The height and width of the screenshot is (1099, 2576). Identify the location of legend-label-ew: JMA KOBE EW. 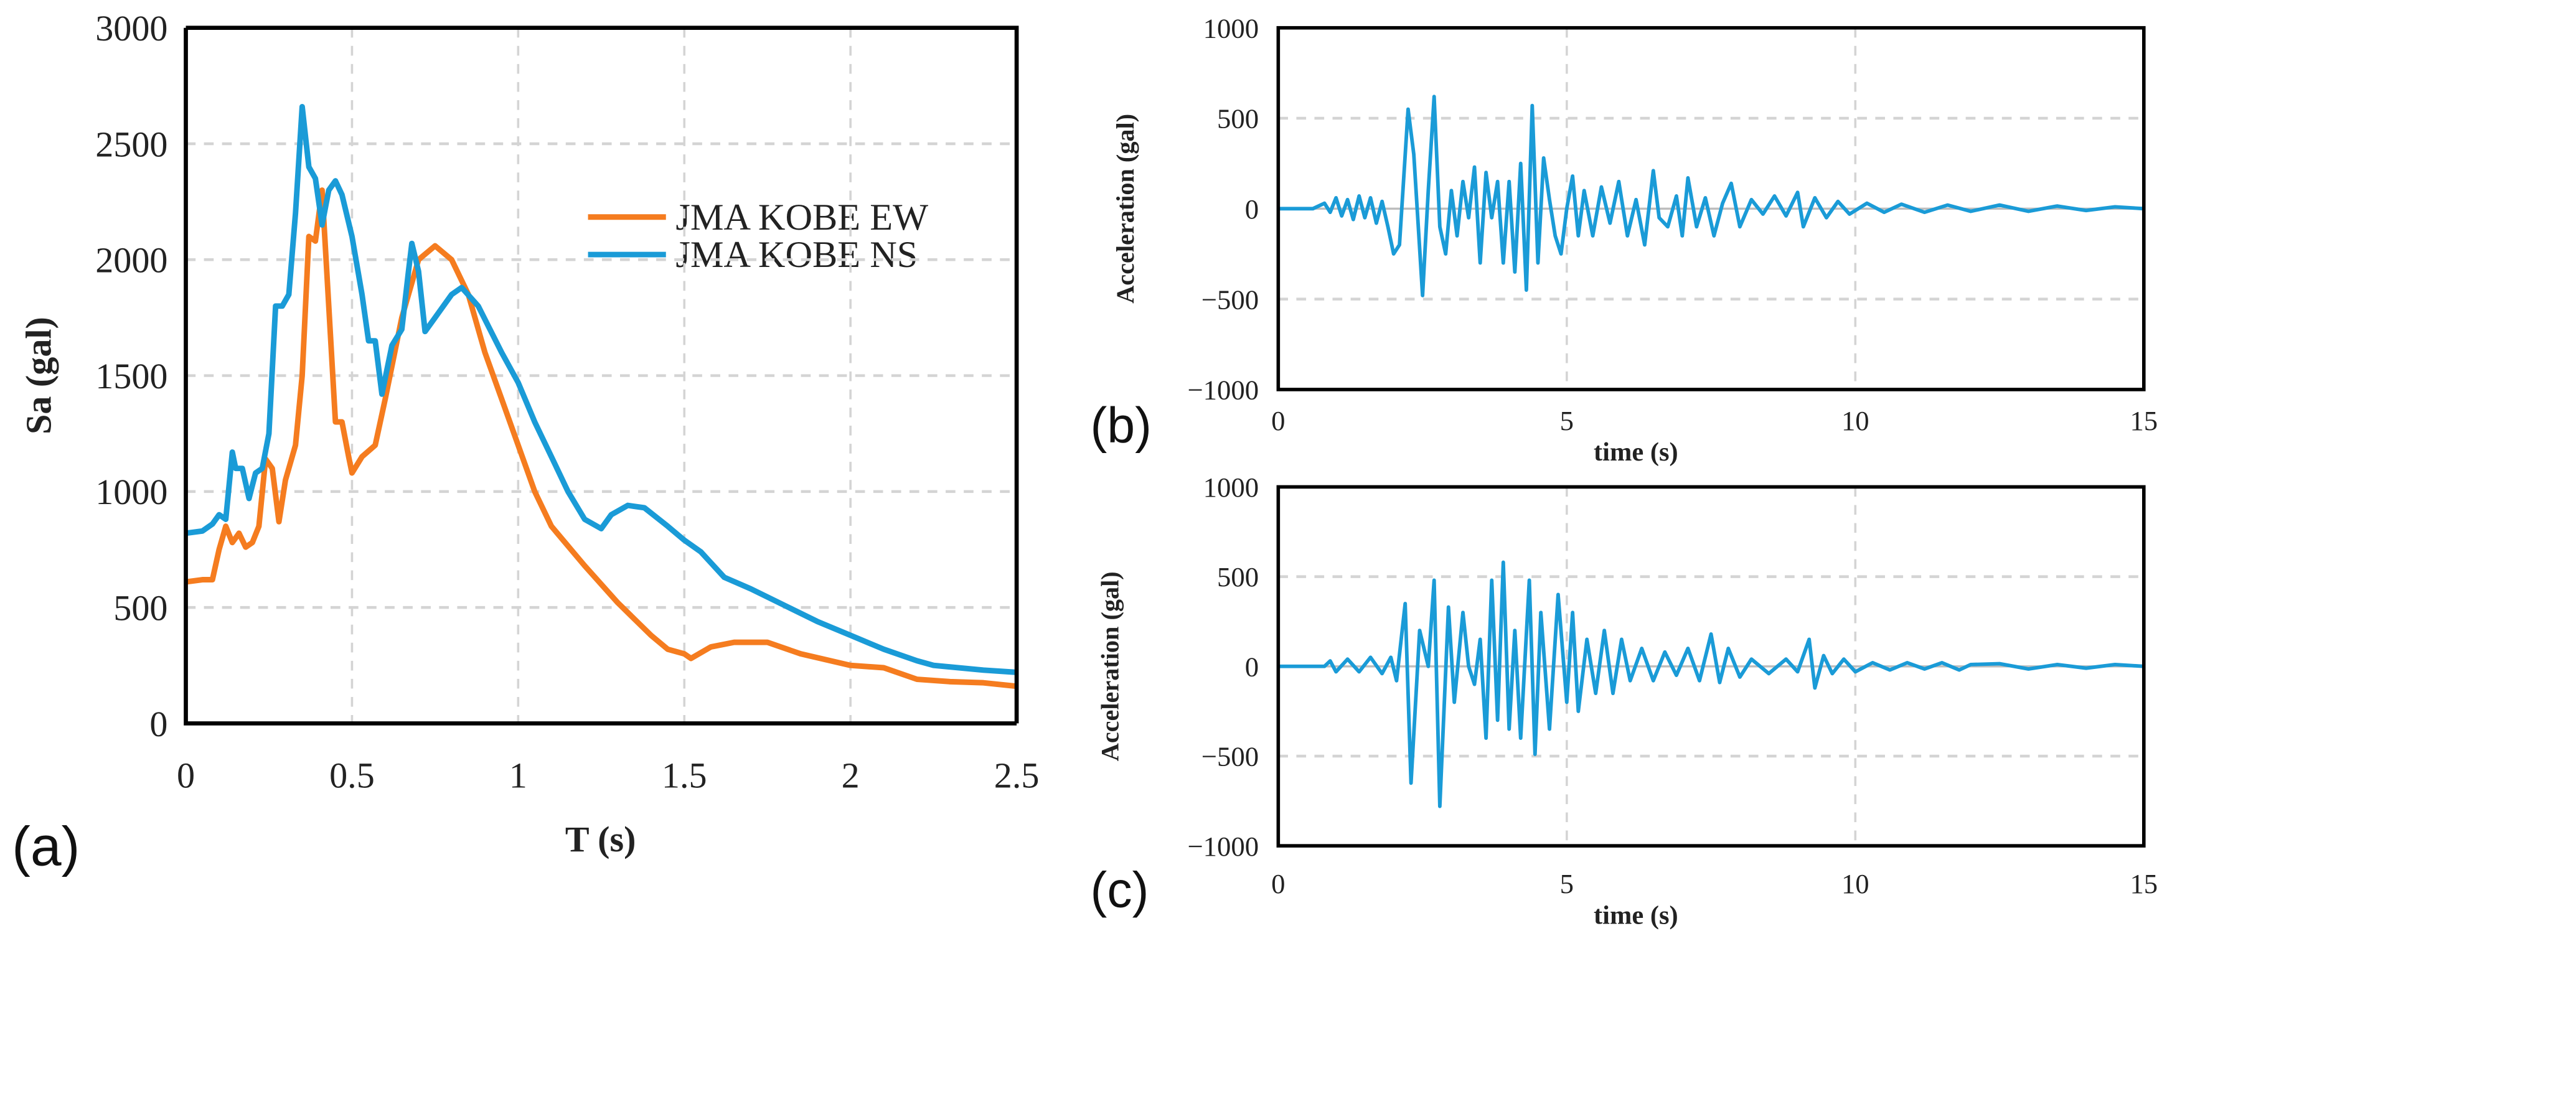
(801, 217).